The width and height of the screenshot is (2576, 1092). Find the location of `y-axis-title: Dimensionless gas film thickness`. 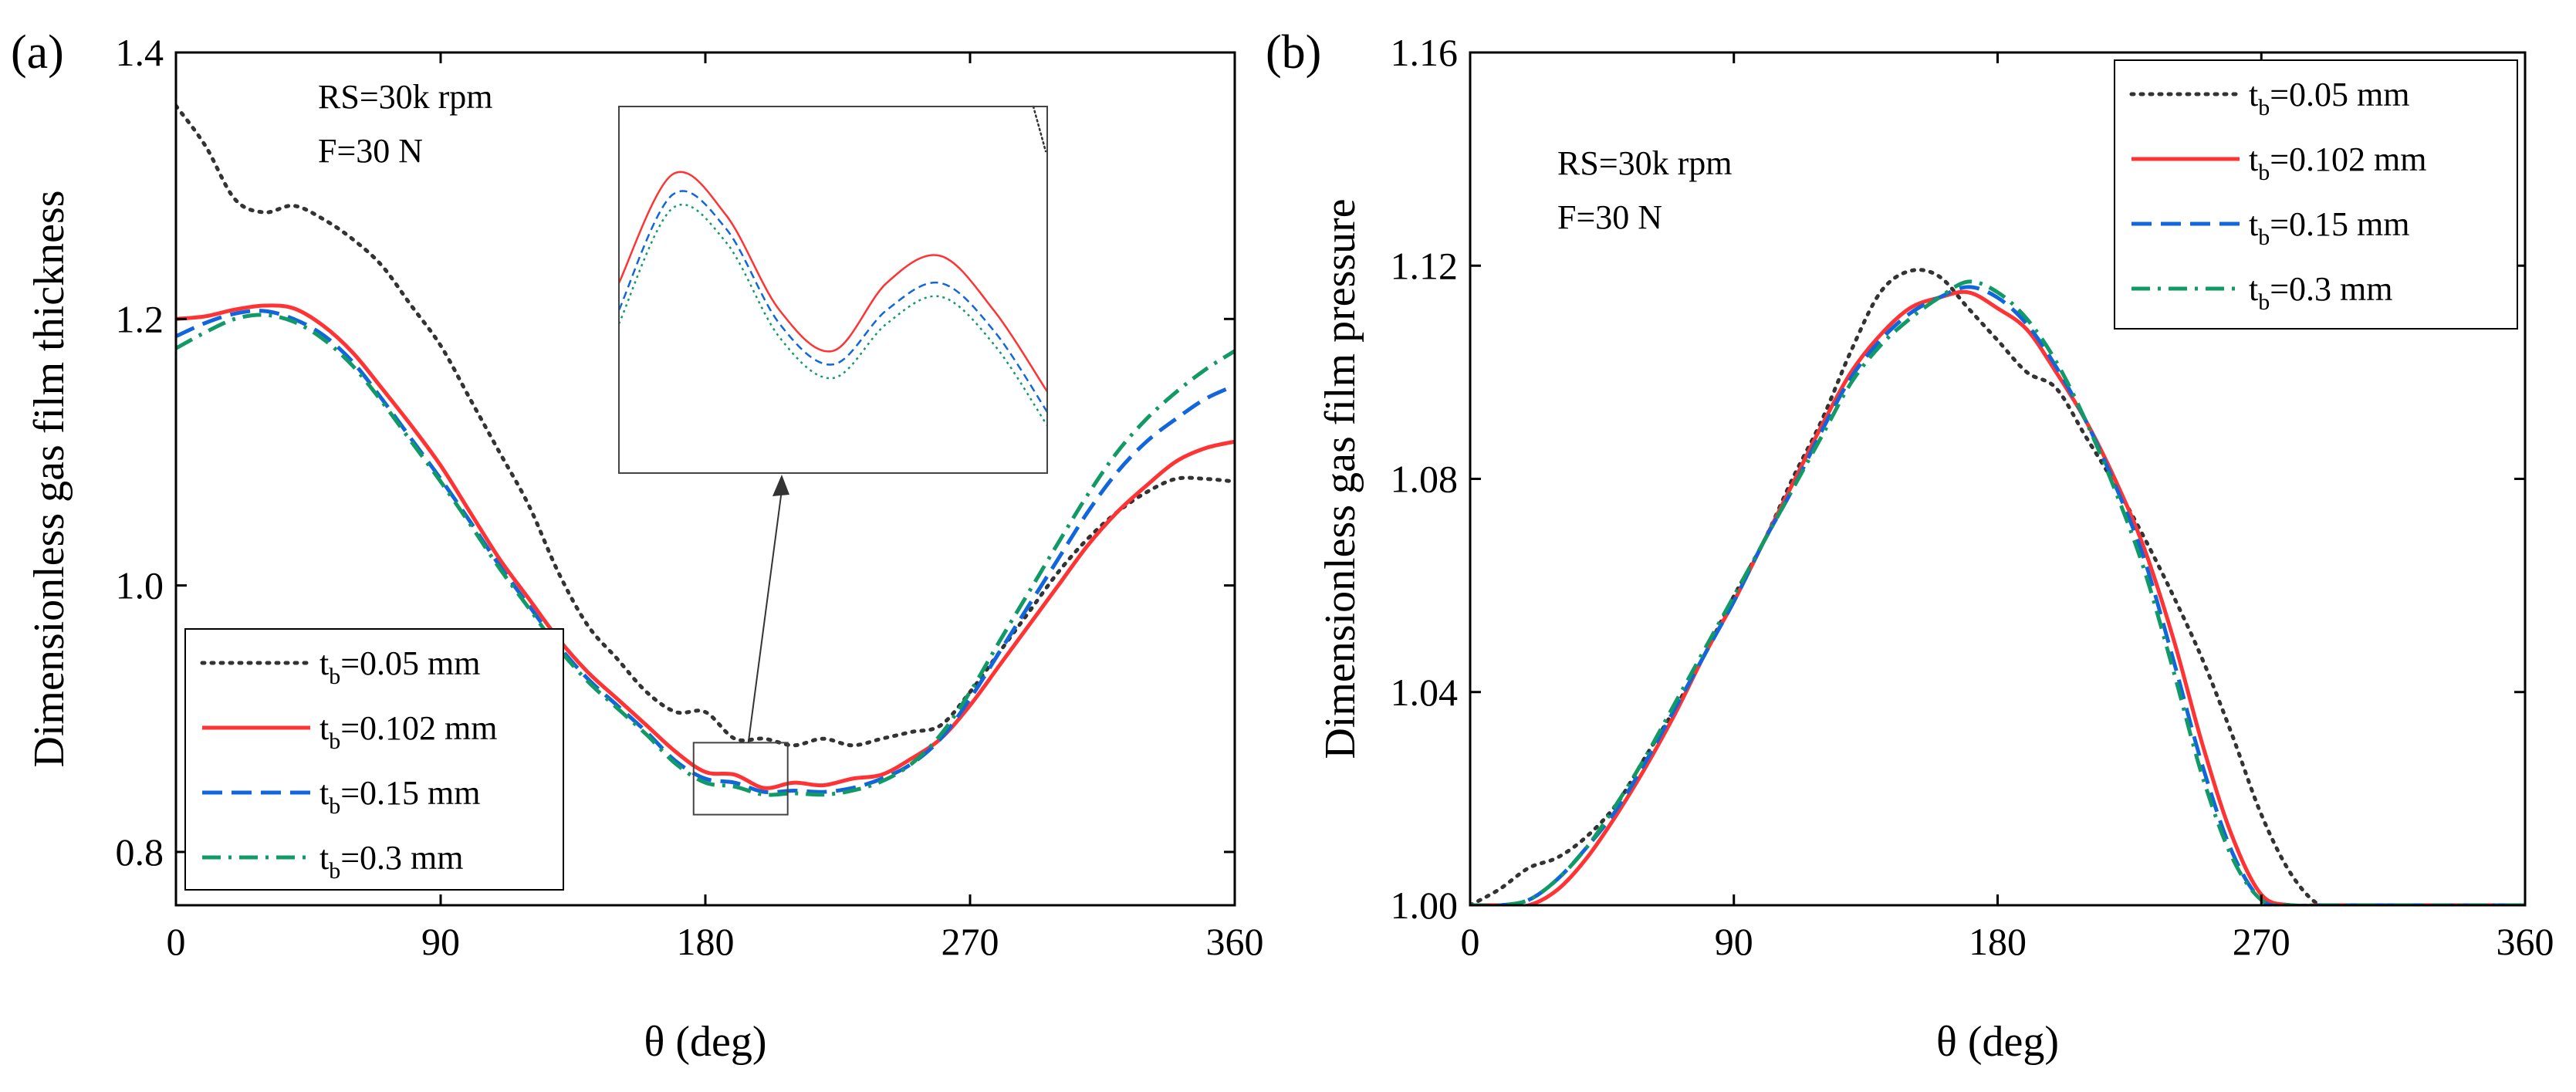

y-axis-title: Dimensionless gas film thickness is located at coordinates (49, 478).